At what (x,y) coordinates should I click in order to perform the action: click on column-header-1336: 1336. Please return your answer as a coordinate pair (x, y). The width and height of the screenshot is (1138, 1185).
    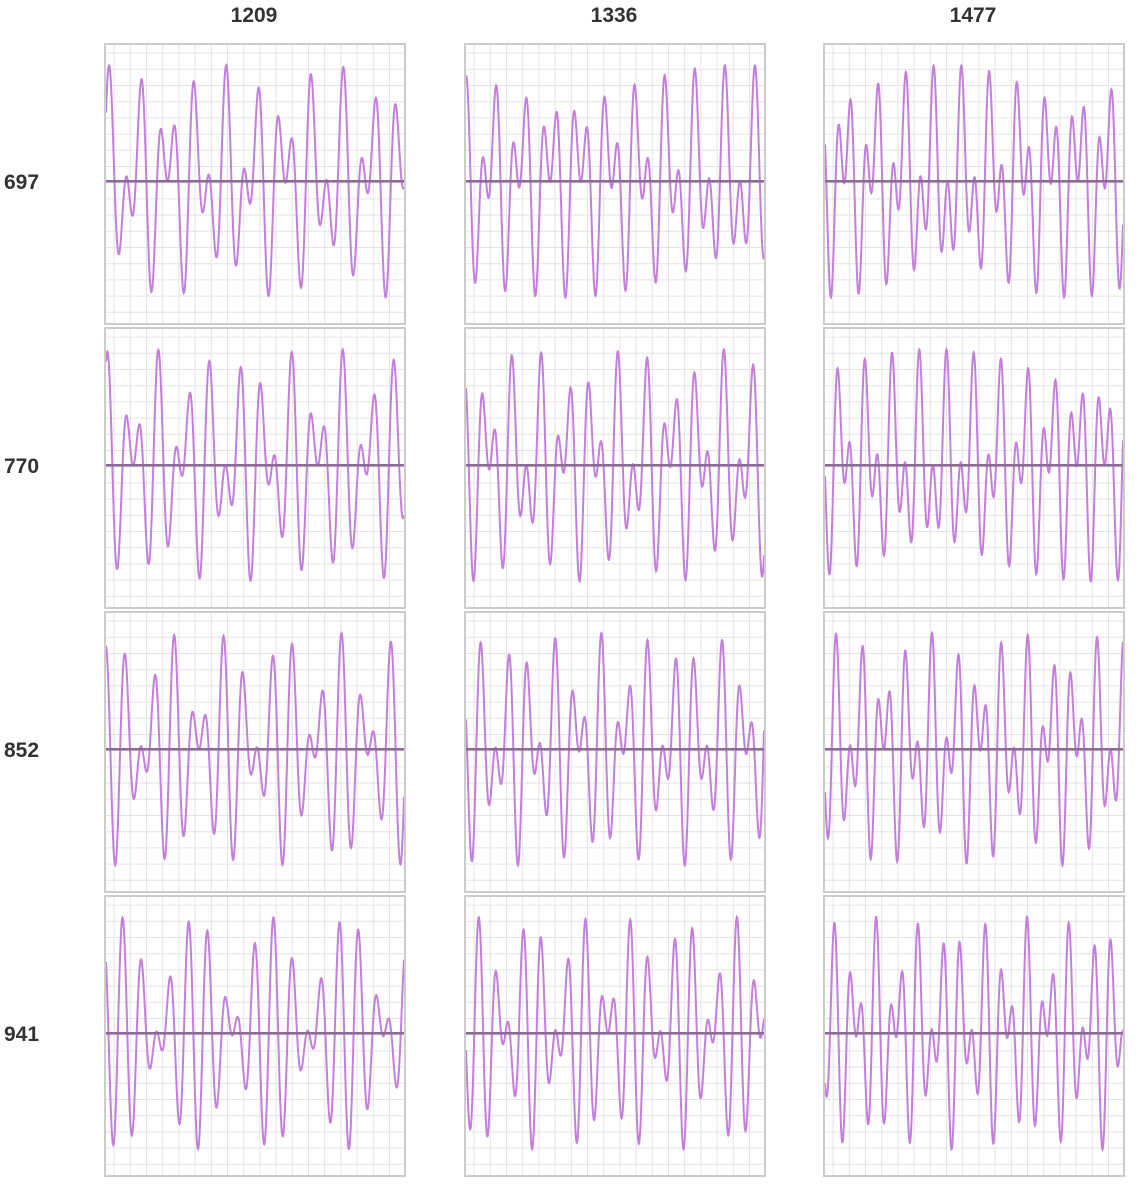
    Looking at the image, I should click on (614, 15).